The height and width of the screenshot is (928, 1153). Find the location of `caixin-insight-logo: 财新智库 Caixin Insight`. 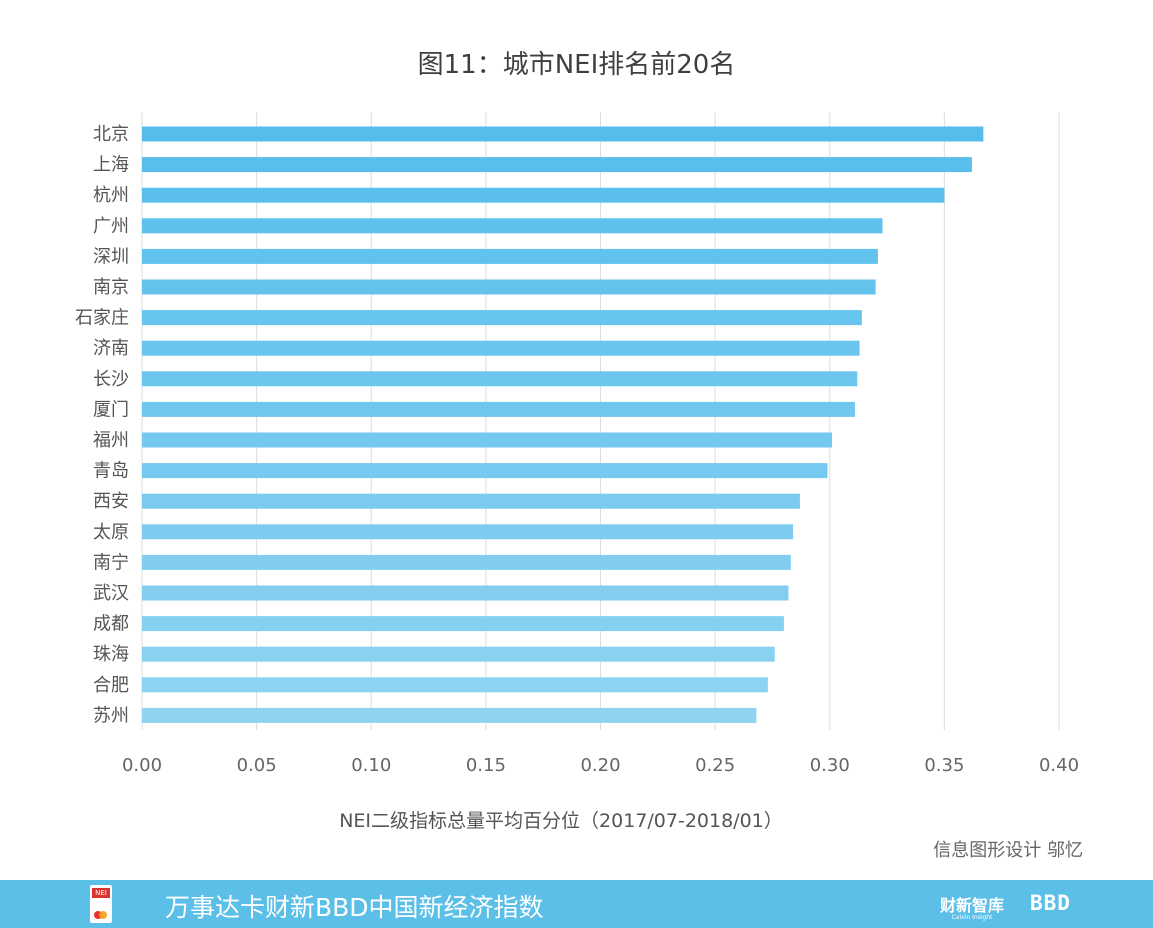

caixin-insight-logo: 财新智库 Caixin Insight is located at coordinates (972, 908).